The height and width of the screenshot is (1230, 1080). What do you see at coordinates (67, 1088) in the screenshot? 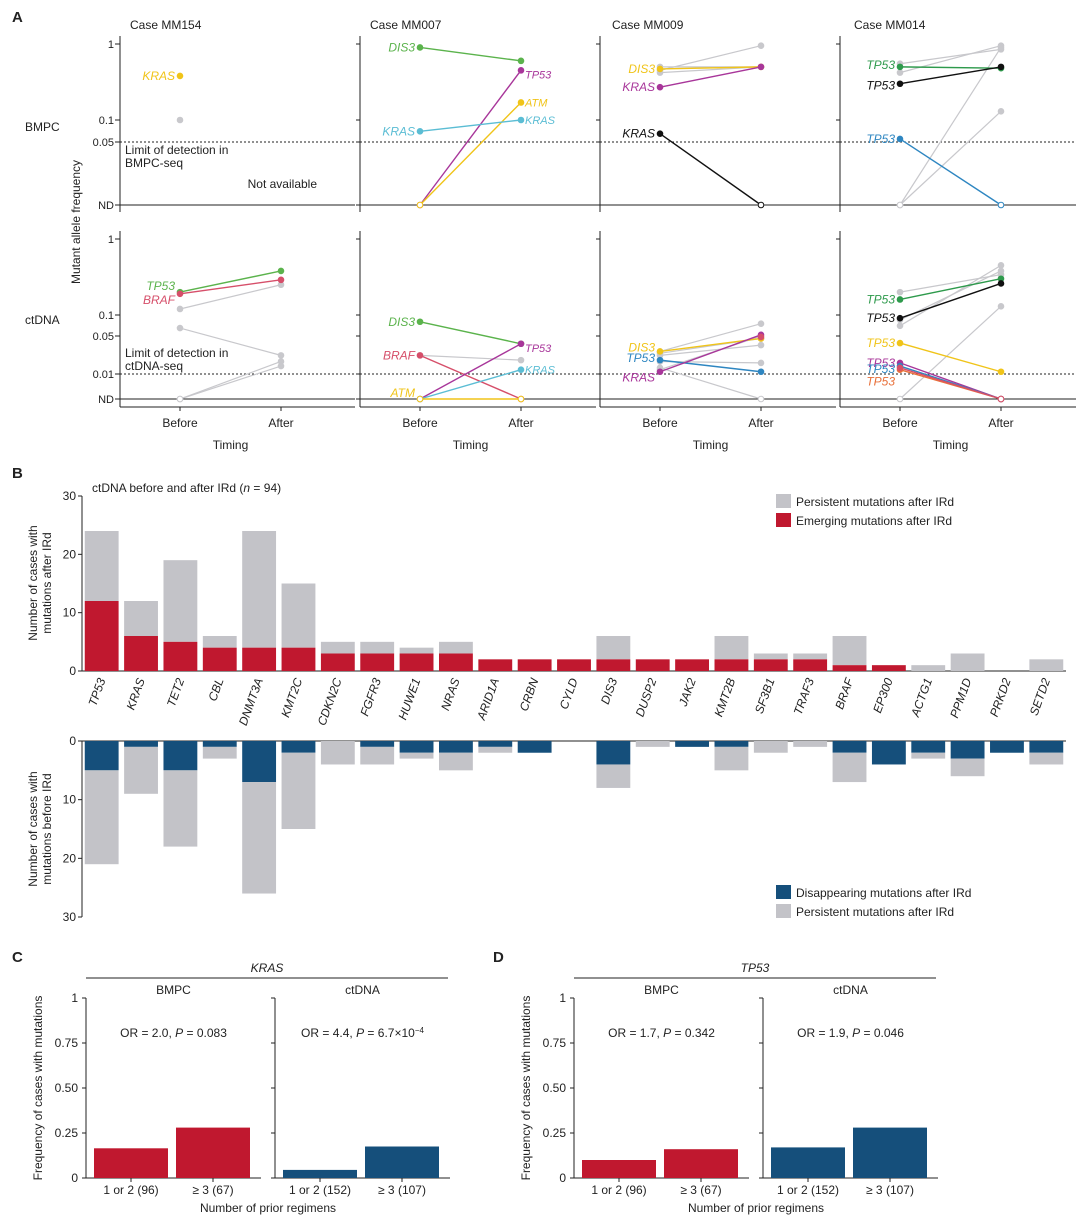
I see `freq-y-tick-label: 0.50` at bounding box center [67, 1088].